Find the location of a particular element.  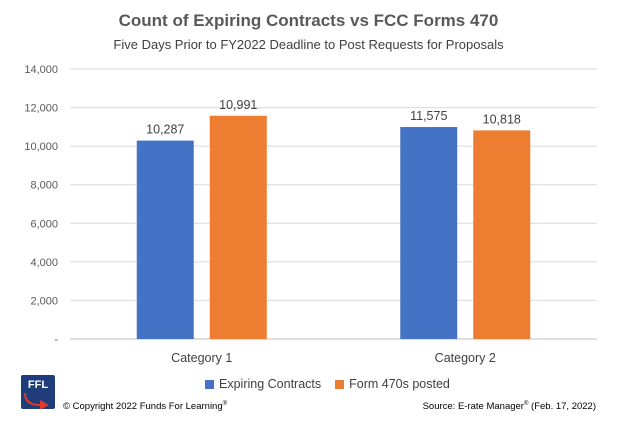

legend: Expiring Contracts Form 470s posted is located at coordinates (334, 384).